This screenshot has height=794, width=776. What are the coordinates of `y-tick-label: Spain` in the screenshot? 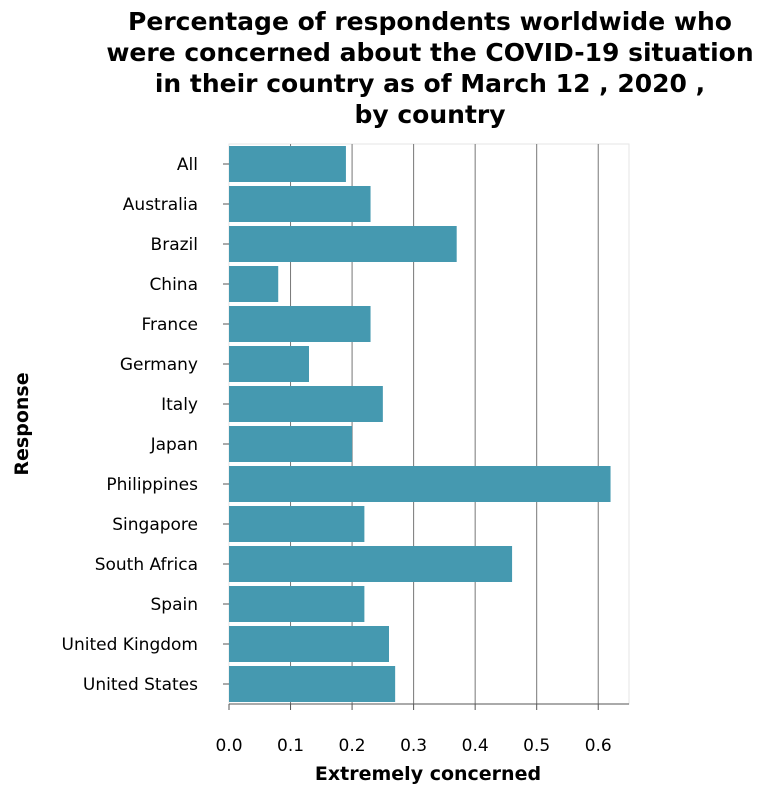 It's located at (175, 605).